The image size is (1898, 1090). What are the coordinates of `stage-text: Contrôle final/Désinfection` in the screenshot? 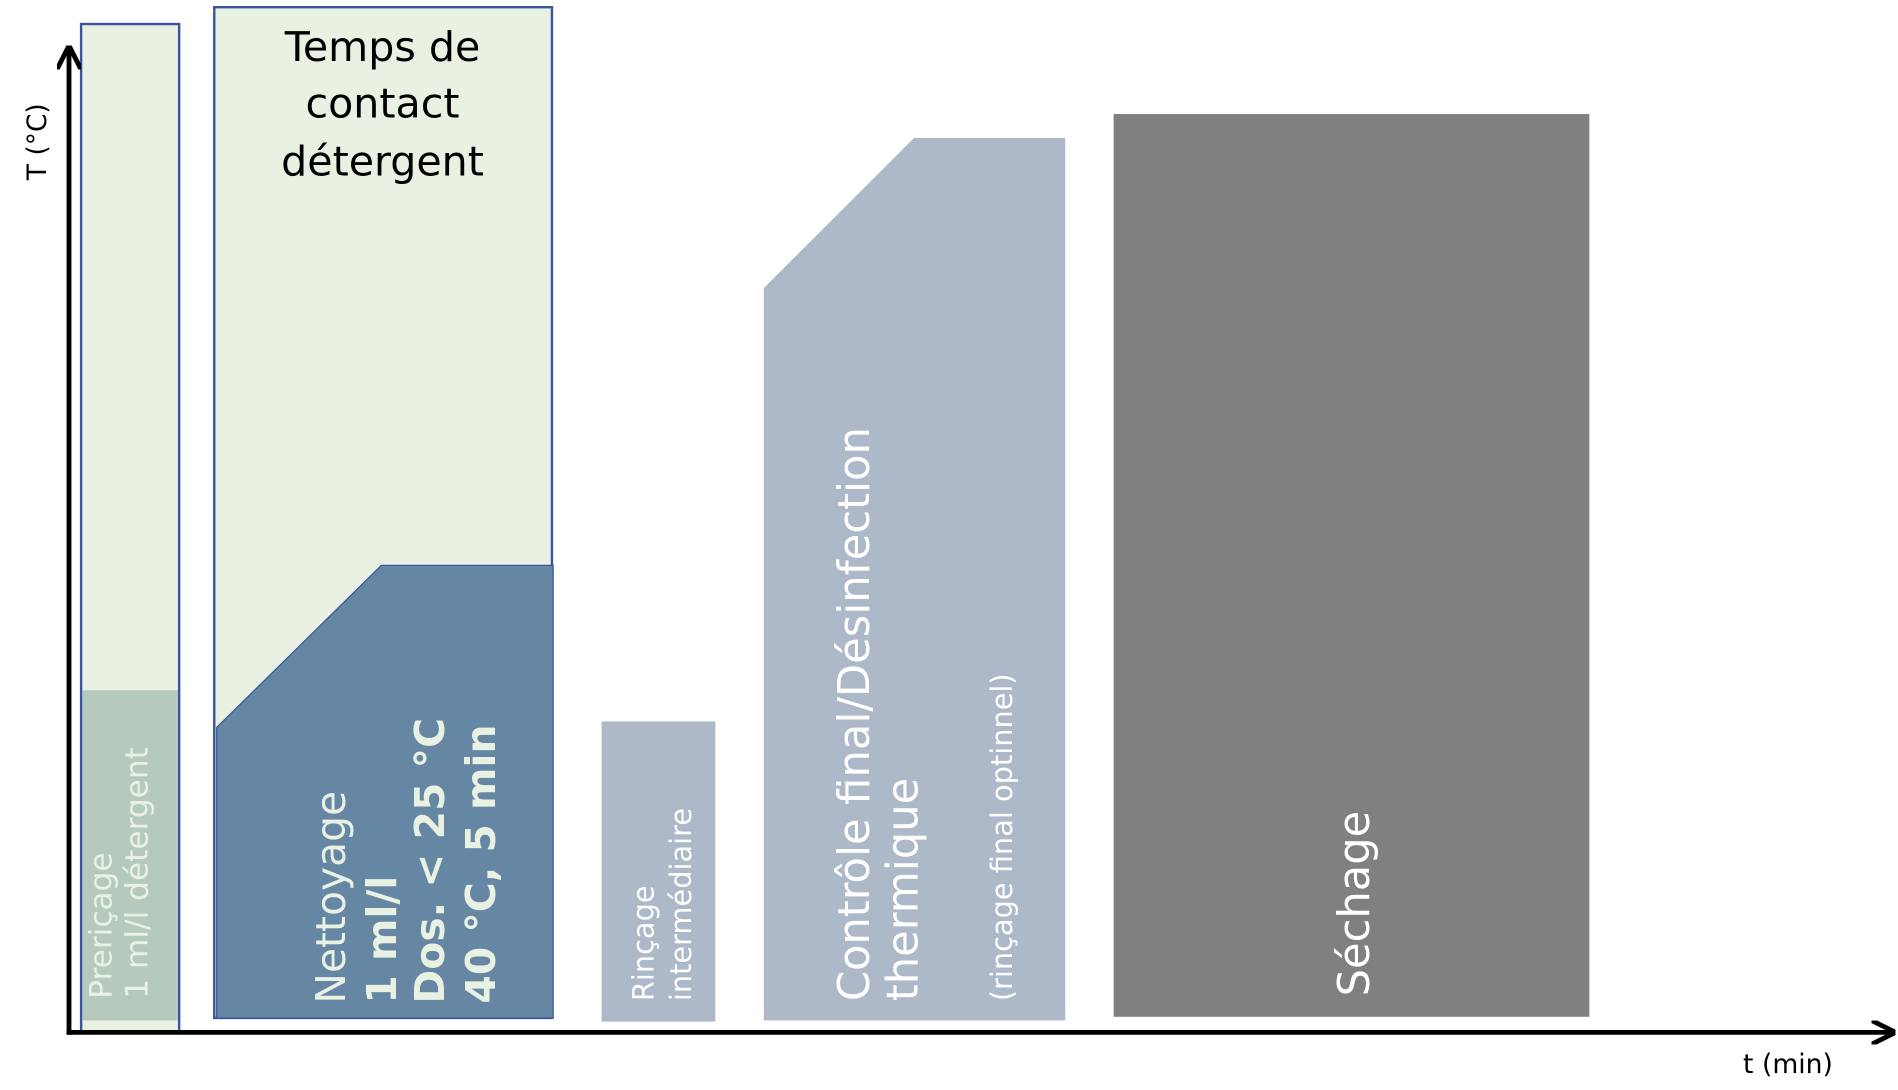 It's located at (855, 714).